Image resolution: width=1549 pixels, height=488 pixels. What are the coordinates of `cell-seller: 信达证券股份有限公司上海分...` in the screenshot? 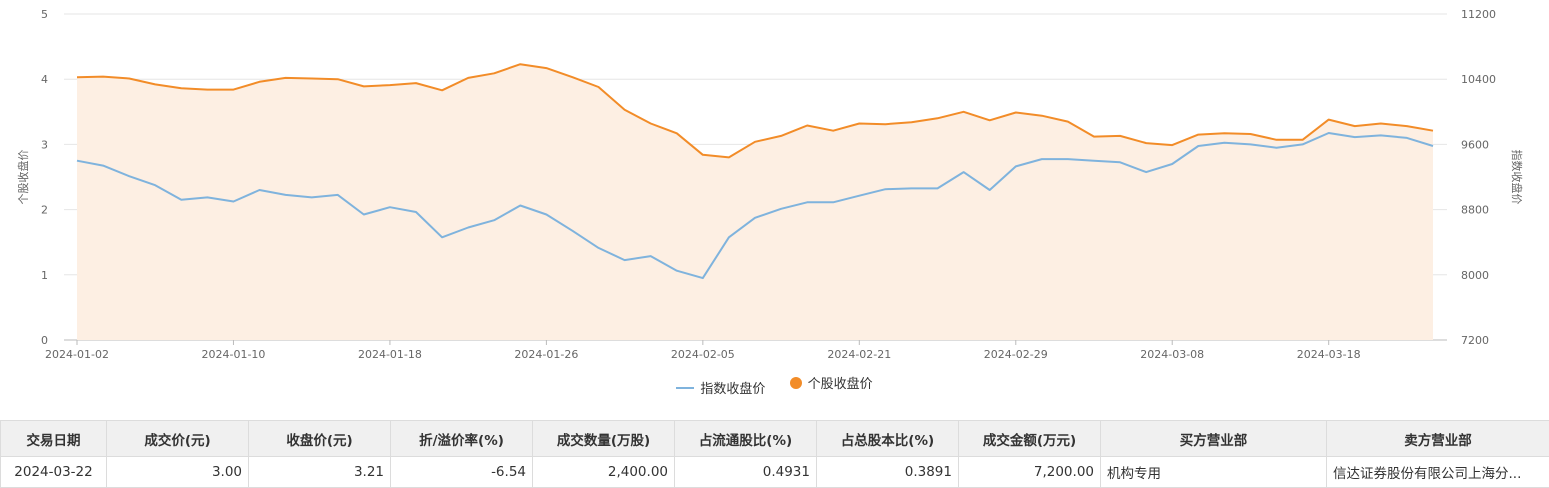 It's located at (1438, 472).